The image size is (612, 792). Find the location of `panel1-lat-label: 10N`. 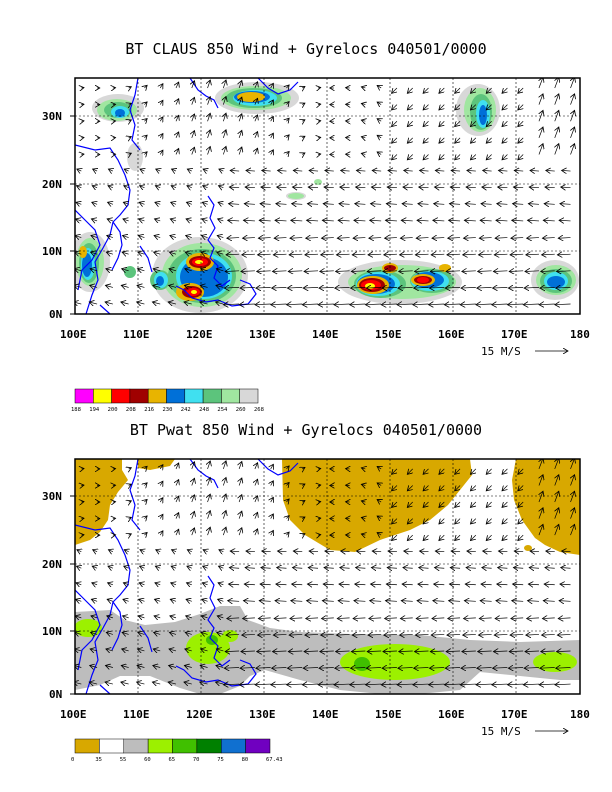

panel1-lat-label: 10N is located at coordinates (52, 251).